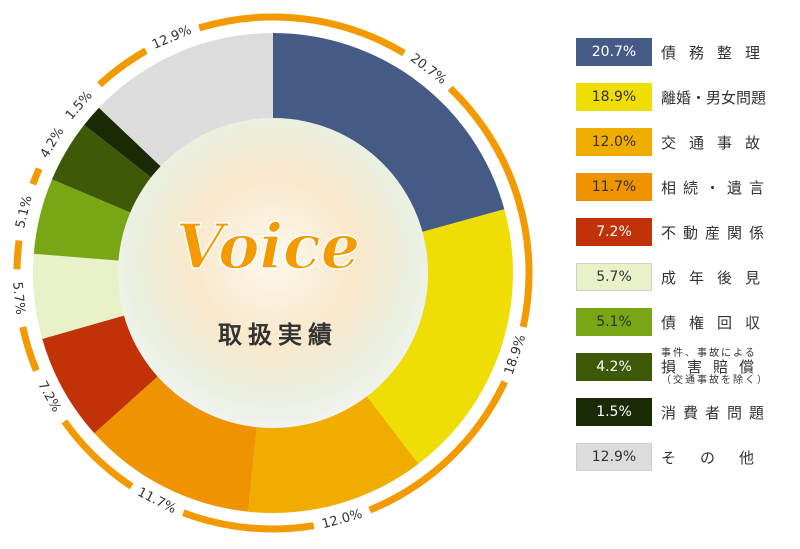 The height and width of the screenshot is (549, 800). Describe the element at coordinates (614, 187) in the screenshot. I see `legend-percent-badge: 11.7%` at that location.